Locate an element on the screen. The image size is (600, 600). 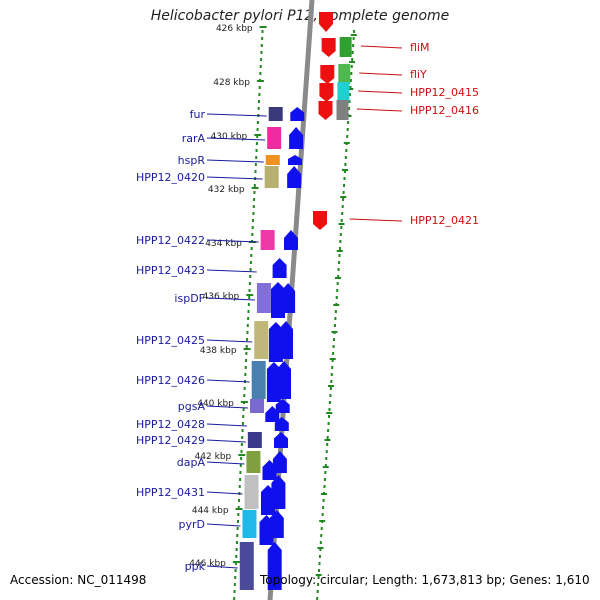
kbp-tick-label: 444 kbp is located at coordinates (210, 511).